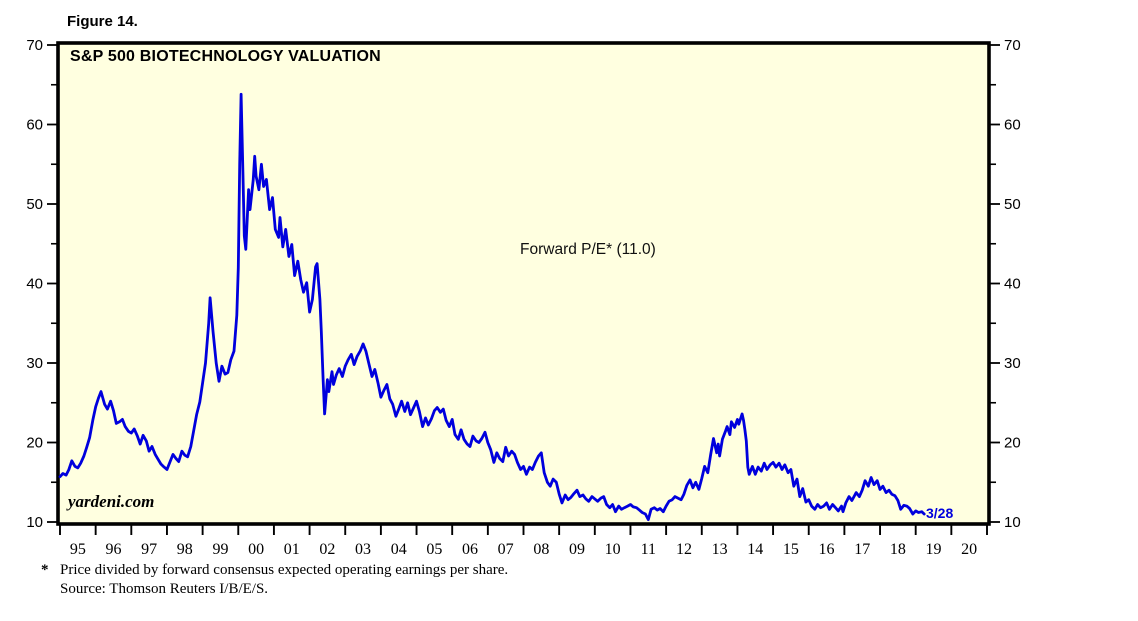 The height and width of the screenshot is (621, 1138). Describe the element at coordinates (1012, 443) in the screenshot. I see `y-axis-label-right: 20` at that location.